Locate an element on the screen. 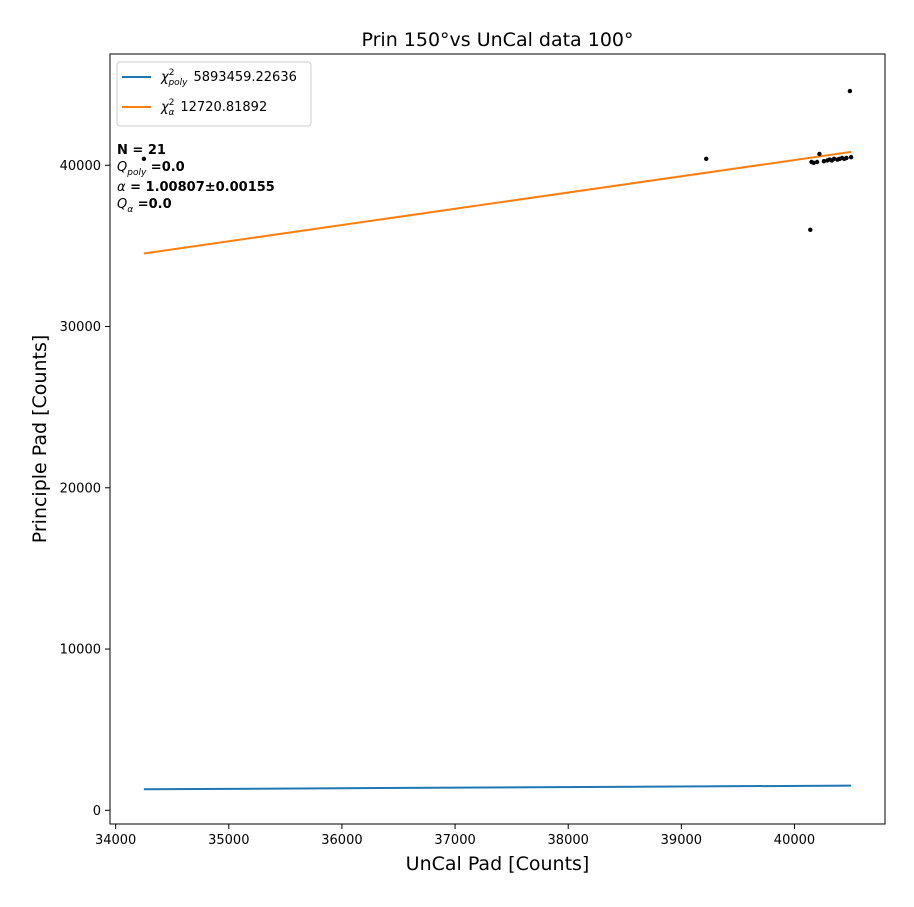  series-line-poly is located at coordinates (497, 787).